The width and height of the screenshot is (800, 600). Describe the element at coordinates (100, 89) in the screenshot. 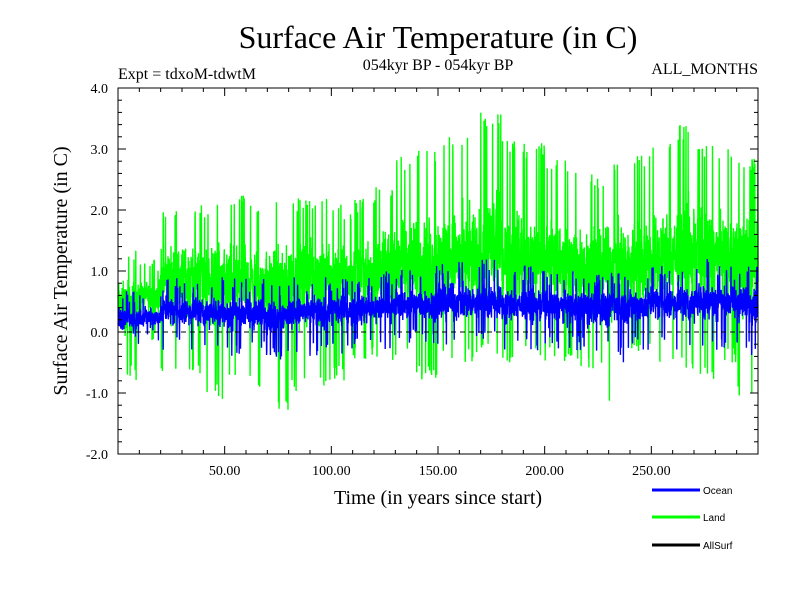

I see `y-tick-label: 4.0` at that location.